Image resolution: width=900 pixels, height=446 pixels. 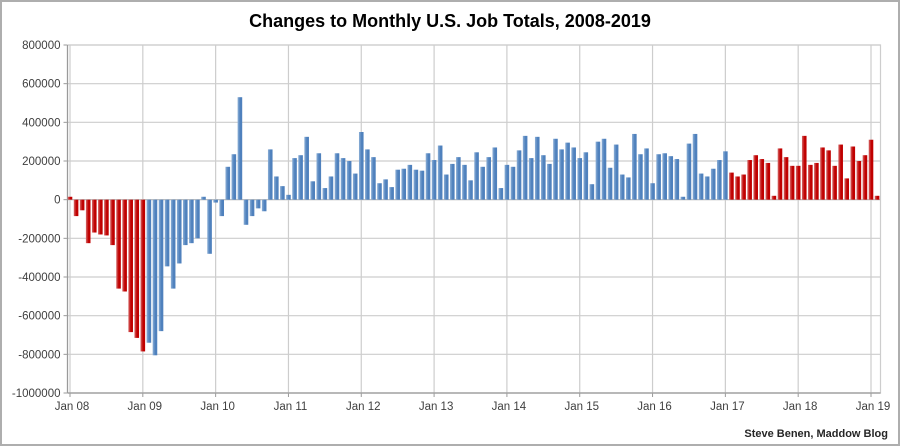 What do you see at coordinates (800, 407) in the screenshot?
I see `x-tick-label: Jan 18` at bounding box center [800, 407].